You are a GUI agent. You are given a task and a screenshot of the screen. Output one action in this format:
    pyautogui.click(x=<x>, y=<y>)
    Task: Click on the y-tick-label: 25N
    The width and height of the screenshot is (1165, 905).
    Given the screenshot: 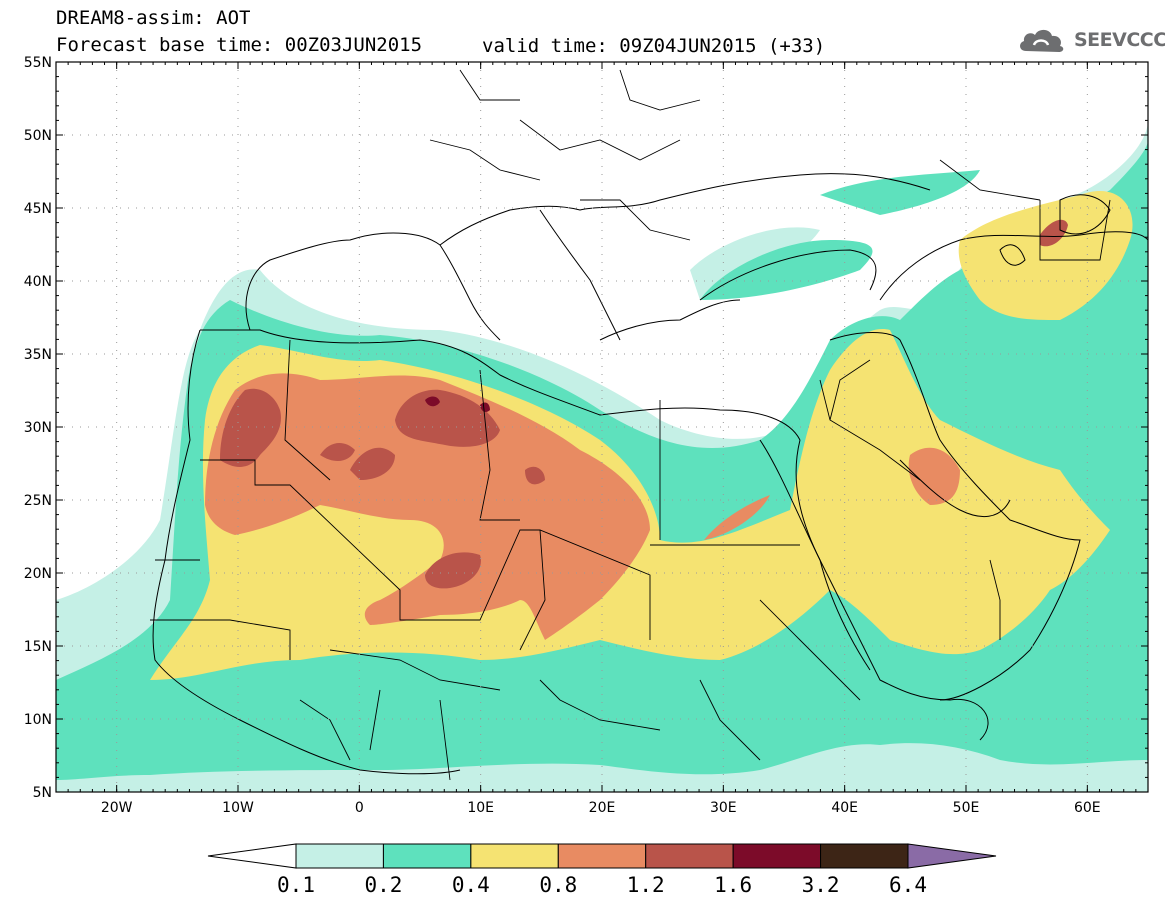 What is the action you would take?
    pyautogui.click(x=38, y=501)
    